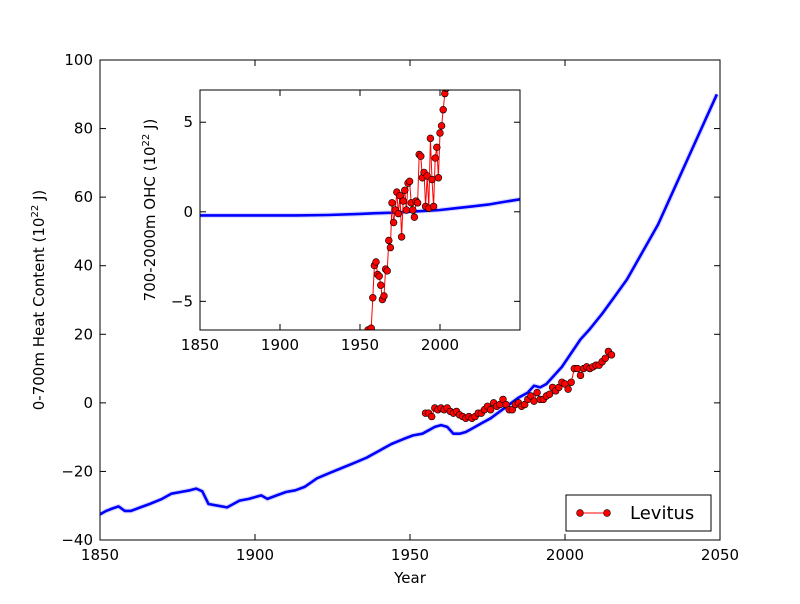  What do you see at coordinates (35, 211) in the screenshot?
I see `y-axis-title-sup: 22` at bounding box center [35, 211].